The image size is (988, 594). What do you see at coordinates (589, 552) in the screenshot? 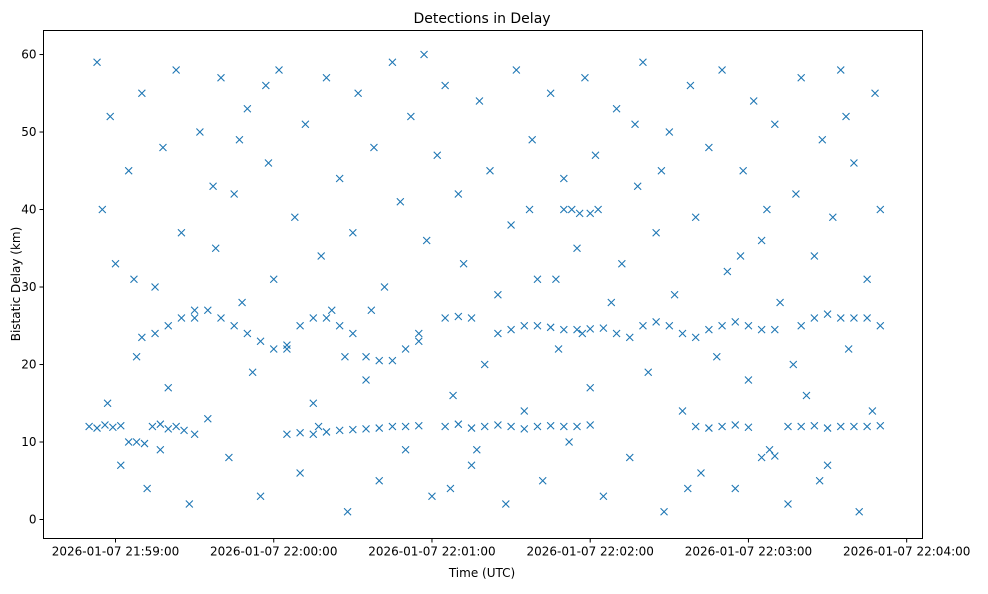
I see `x-tick-label: 2026-01-07 22:02:00` at bounding box center [589, 552].